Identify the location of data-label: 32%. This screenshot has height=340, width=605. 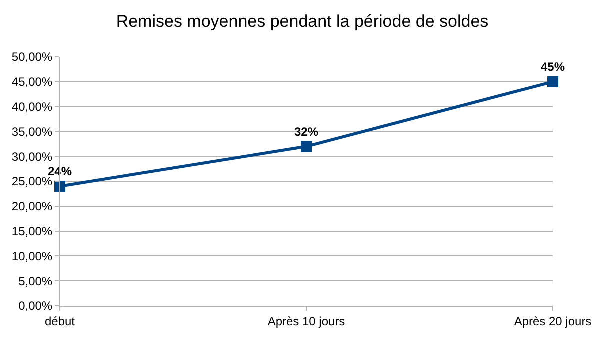
(306, 131).